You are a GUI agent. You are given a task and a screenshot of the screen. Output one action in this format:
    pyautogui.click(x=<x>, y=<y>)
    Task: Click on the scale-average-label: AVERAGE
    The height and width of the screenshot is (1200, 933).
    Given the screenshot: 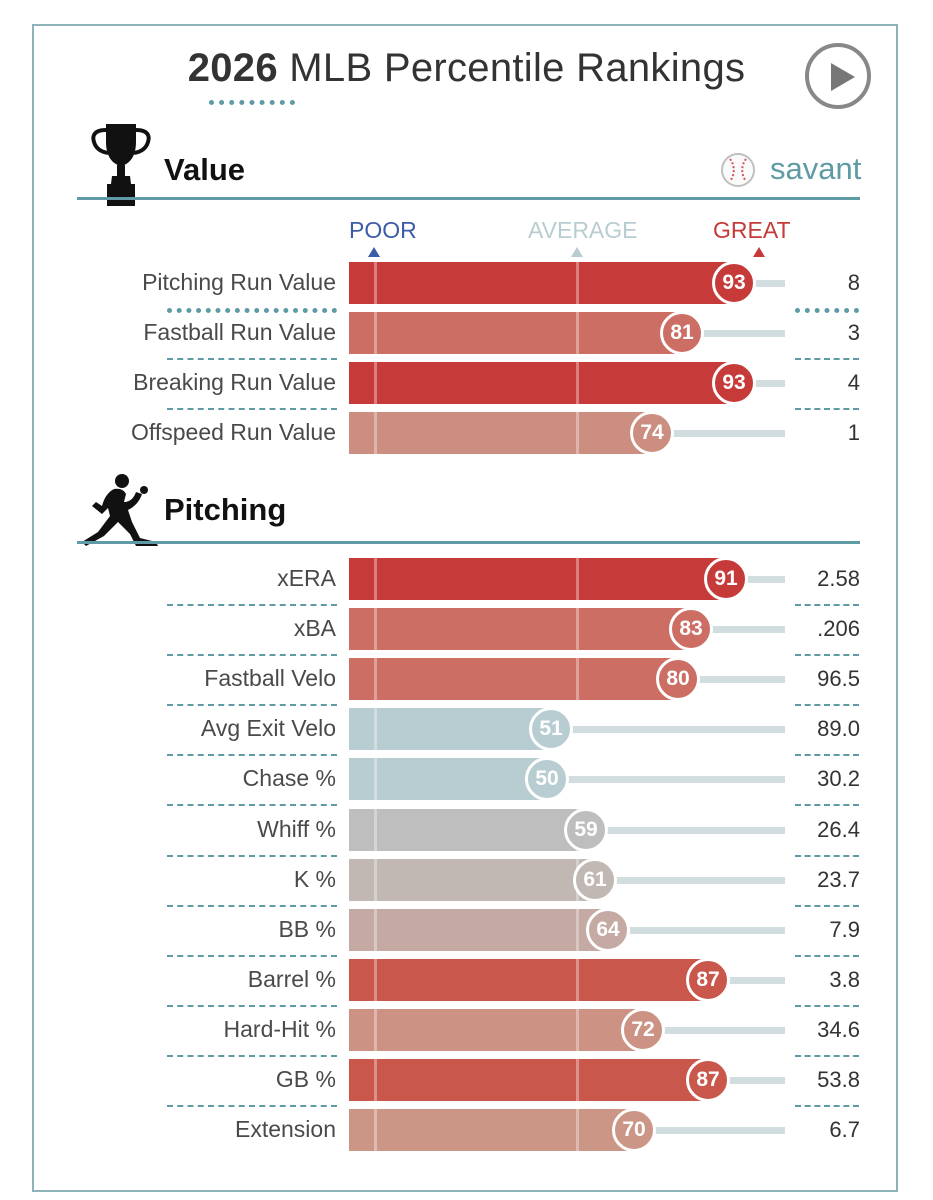 What is the action you would take?
    pyautogui.click(x=583, y=230)
    